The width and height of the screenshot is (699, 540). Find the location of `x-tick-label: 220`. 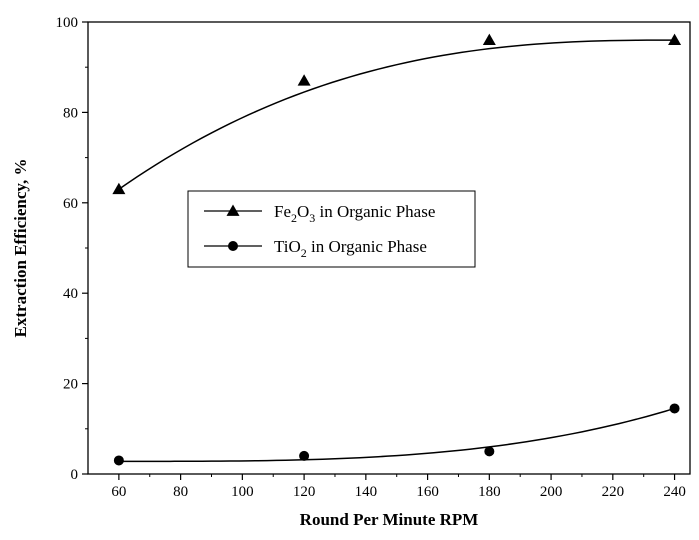

x-tick-label: 220 is located at coordinates (613, 492).